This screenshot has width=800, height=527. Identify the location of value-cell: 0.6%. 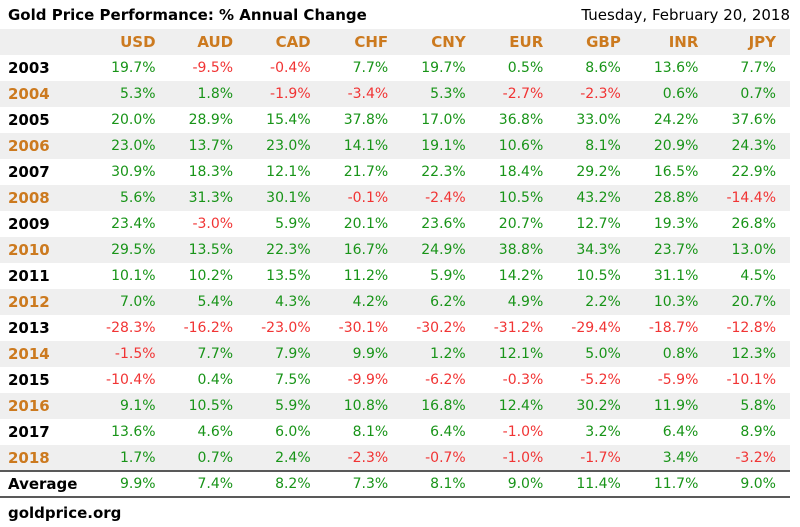
(673, 94).